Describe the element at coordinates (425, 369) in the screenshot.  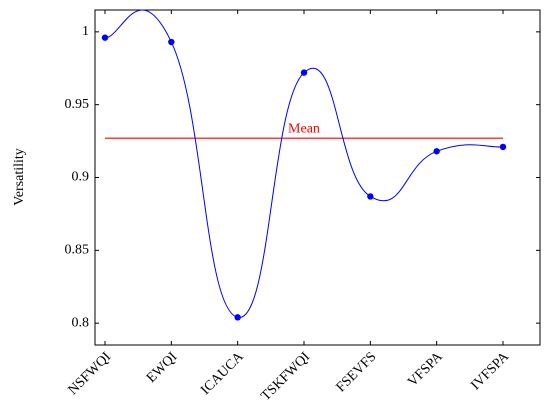
I see `x-tick-label: VFSPA` at that location.